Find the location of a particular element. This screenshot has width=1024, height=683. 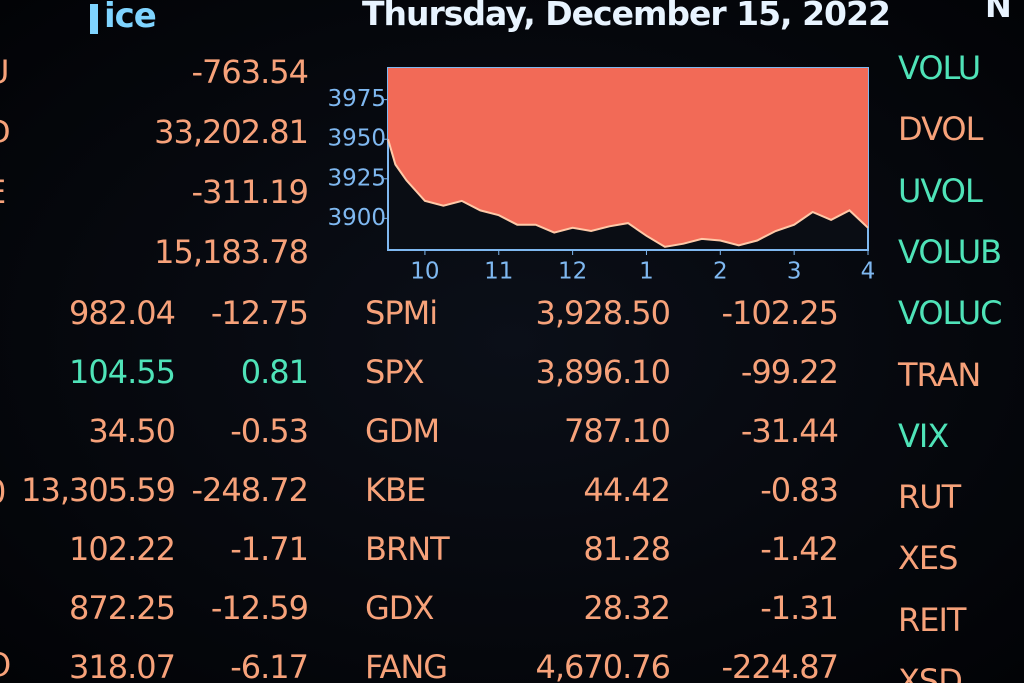

index-name: VOLU is located at coordinates (939, 68).